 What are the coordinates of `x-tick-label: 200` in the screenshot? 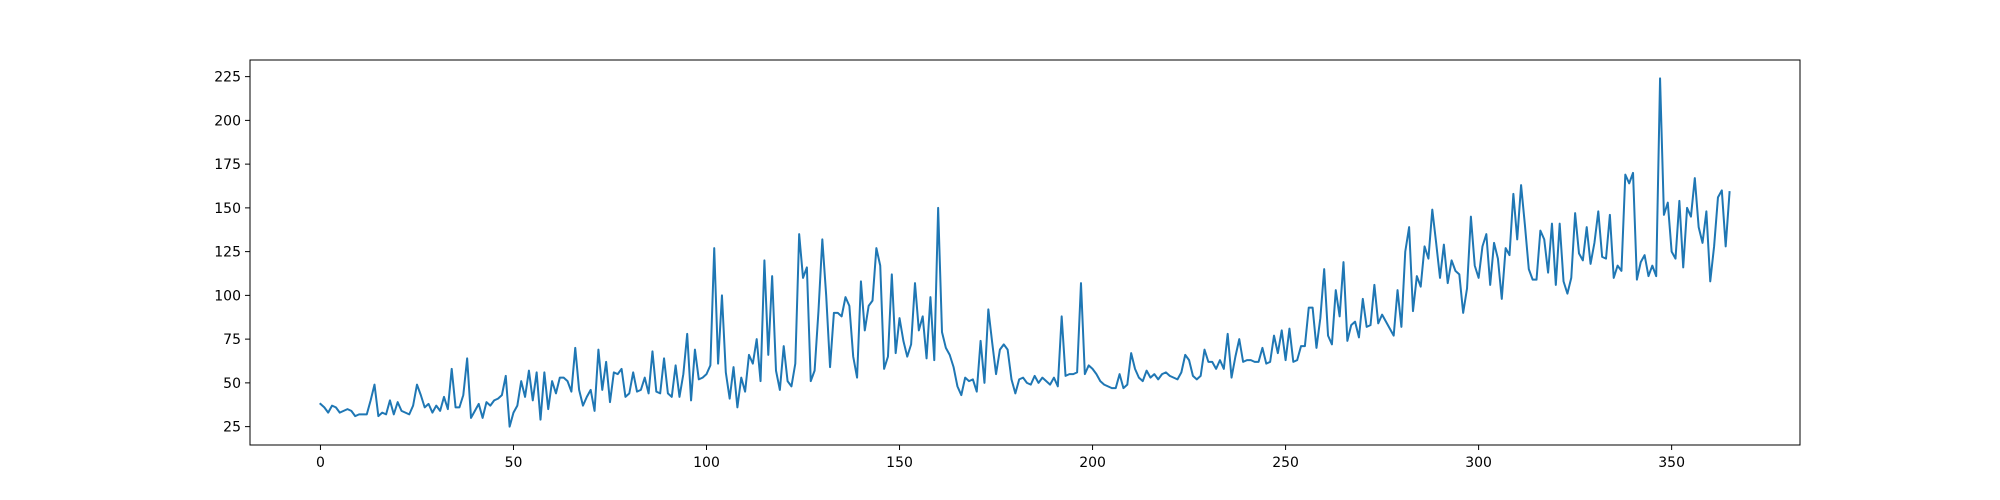 It's located at (1092, 463).